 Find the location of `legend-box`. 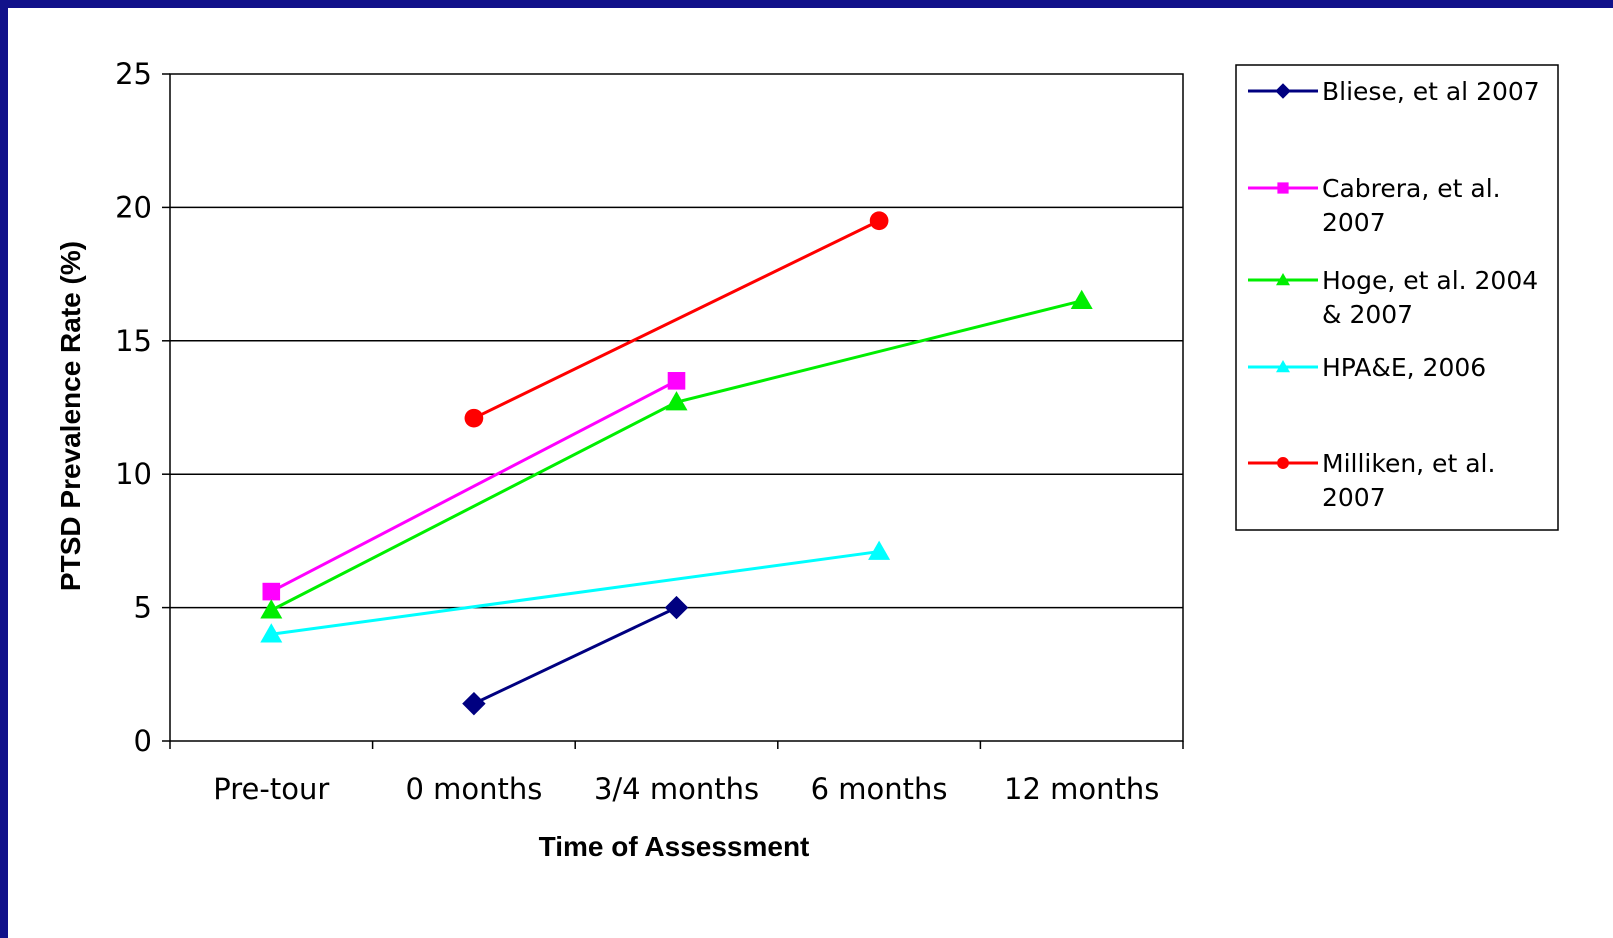

legend-box is located at coordinates (1397, 297).